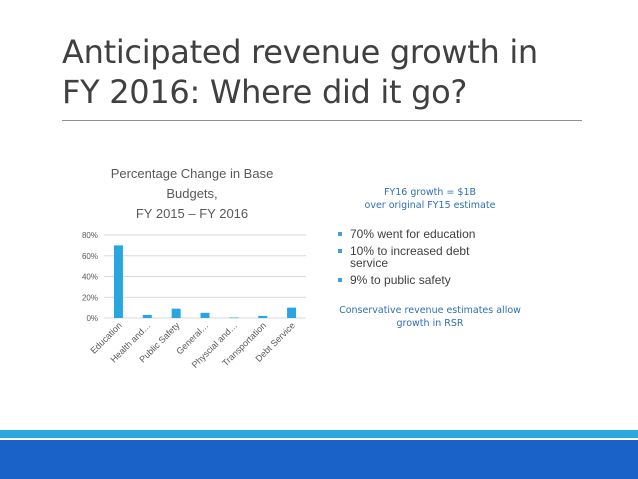  What do you see at coordinates (430, 310) in the screenshot?
I see `rsr-note-line-1: Conservative revenue estimates allow` at bounding box center [430, 310].